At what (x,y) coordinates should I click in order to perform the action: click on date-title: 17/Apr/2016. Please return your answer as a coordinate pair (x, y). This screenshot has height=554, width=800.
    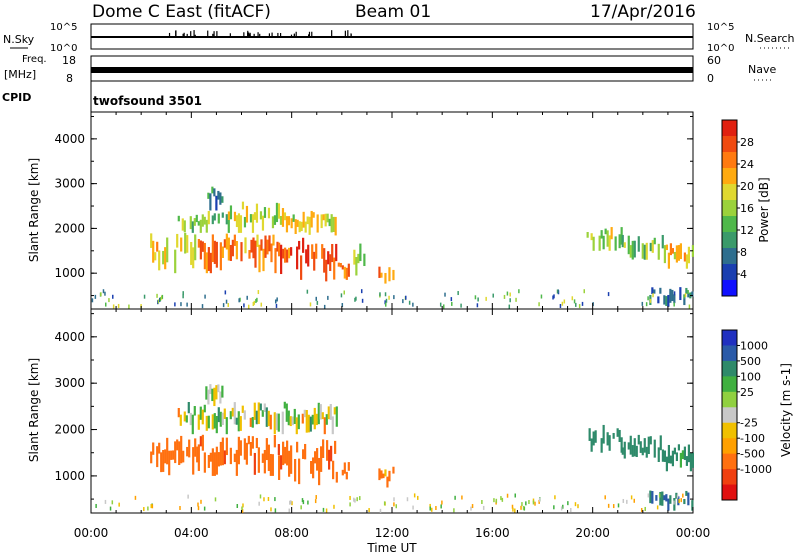
    Looking at the image, I should click on (643, 12).